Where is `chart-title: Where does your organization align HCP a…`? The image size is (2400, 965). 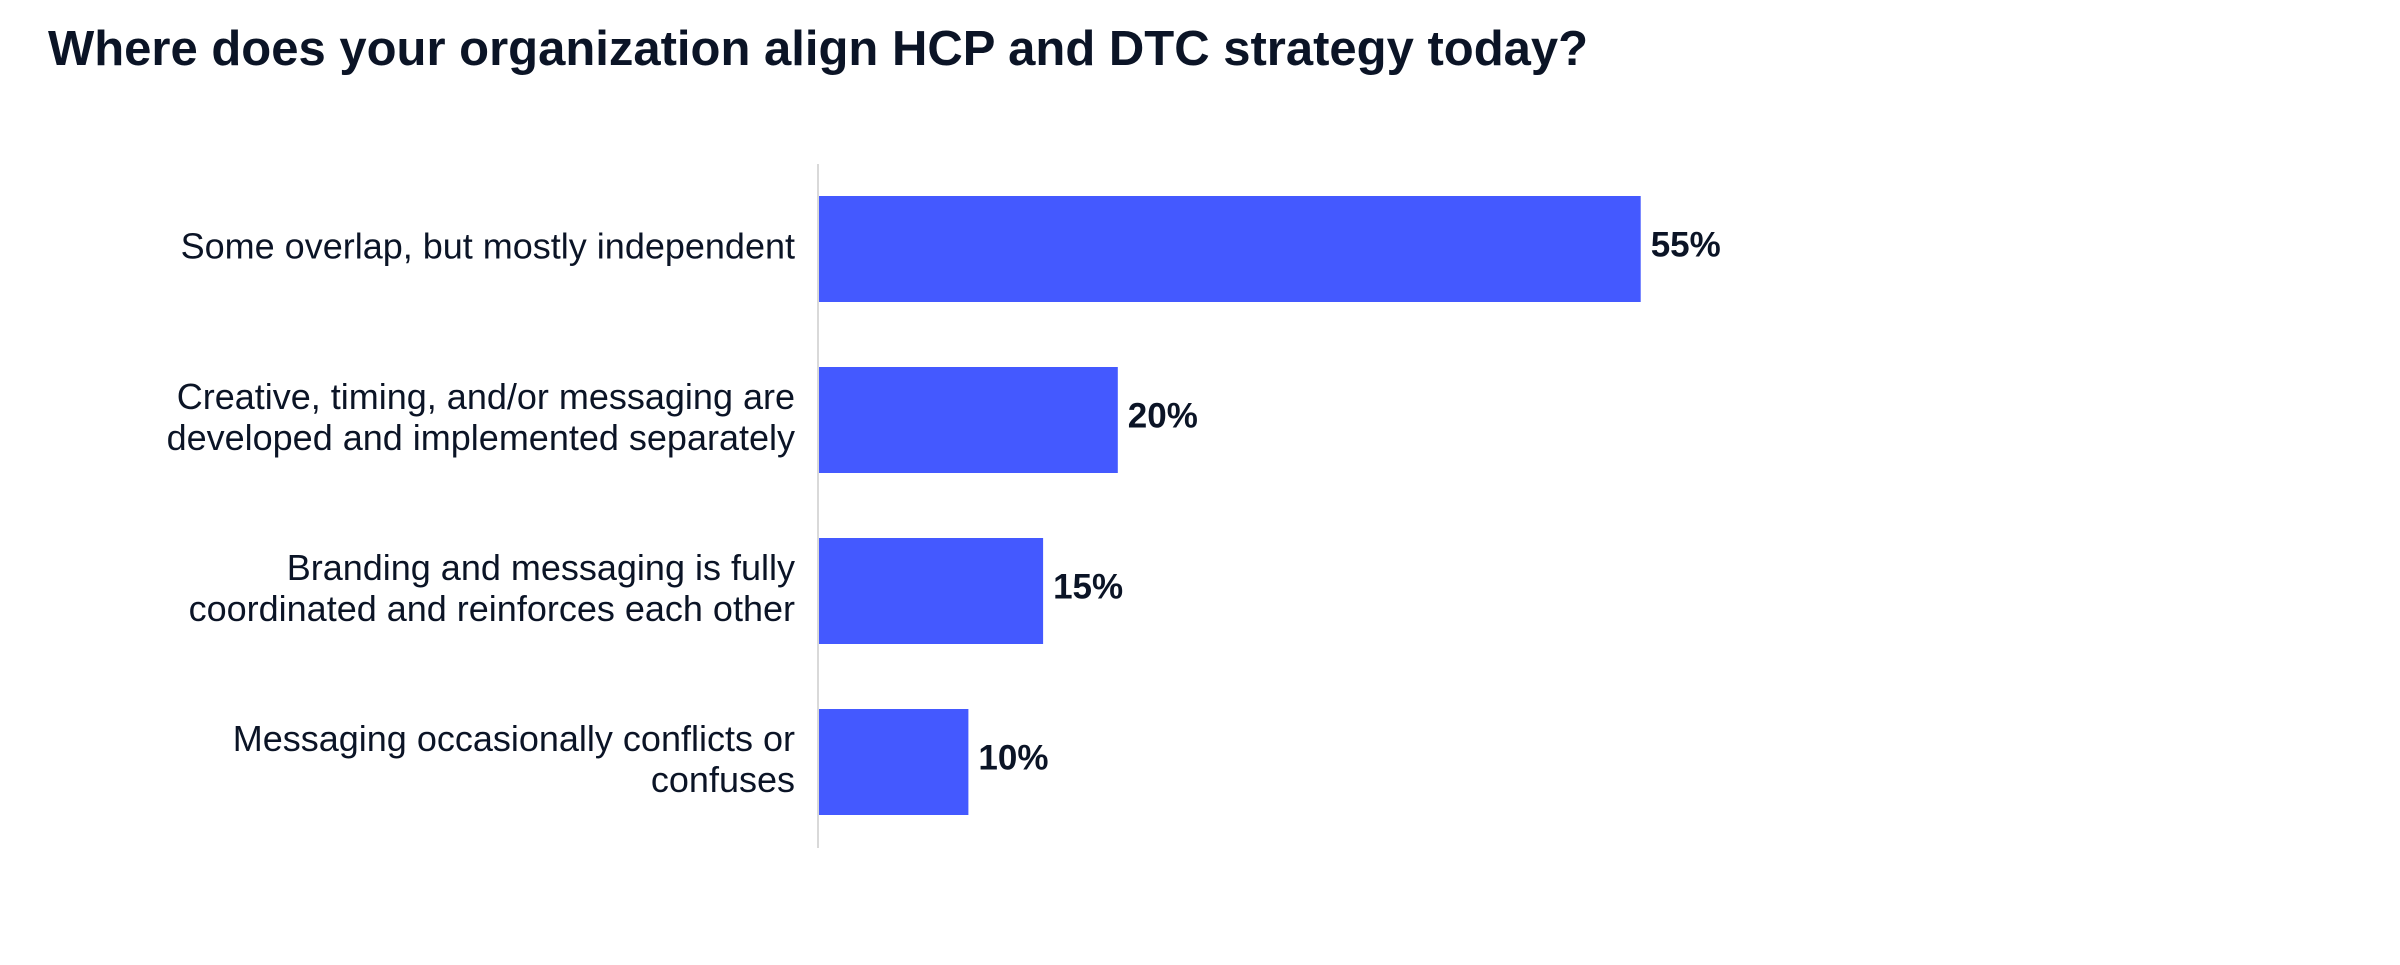
chart-title: Where does your organization align HCP a… is located at coordinates (818, 49).